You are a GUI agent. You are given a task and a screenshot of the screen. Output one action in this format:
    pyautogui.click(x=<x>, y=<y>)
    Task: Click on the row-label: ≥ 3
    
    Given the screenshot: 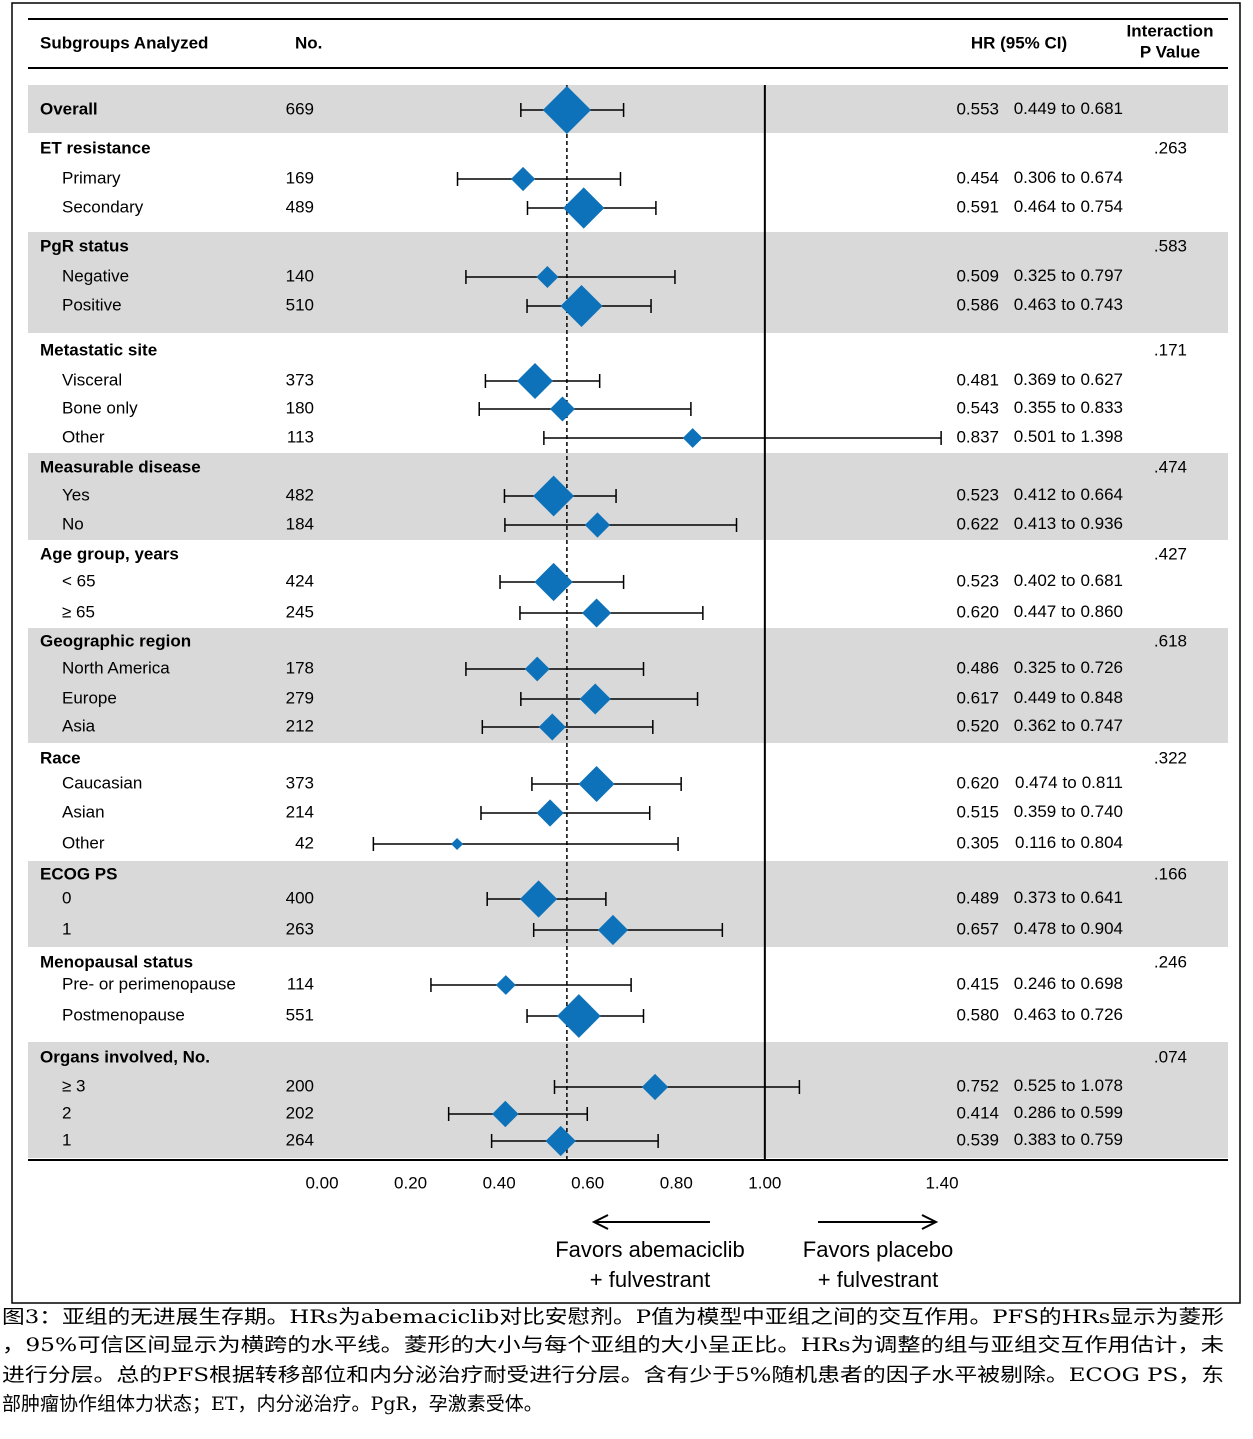 What is the action you would take?
    pyautogui.click(x=74, y=1085)
    